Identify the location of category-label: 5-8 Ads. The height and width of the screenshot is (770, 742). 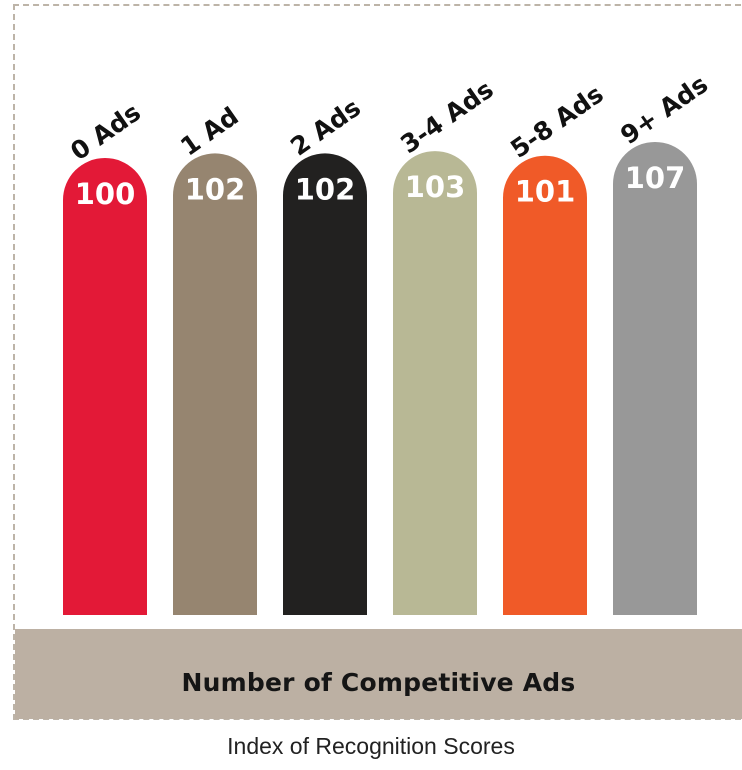
(556, 121).